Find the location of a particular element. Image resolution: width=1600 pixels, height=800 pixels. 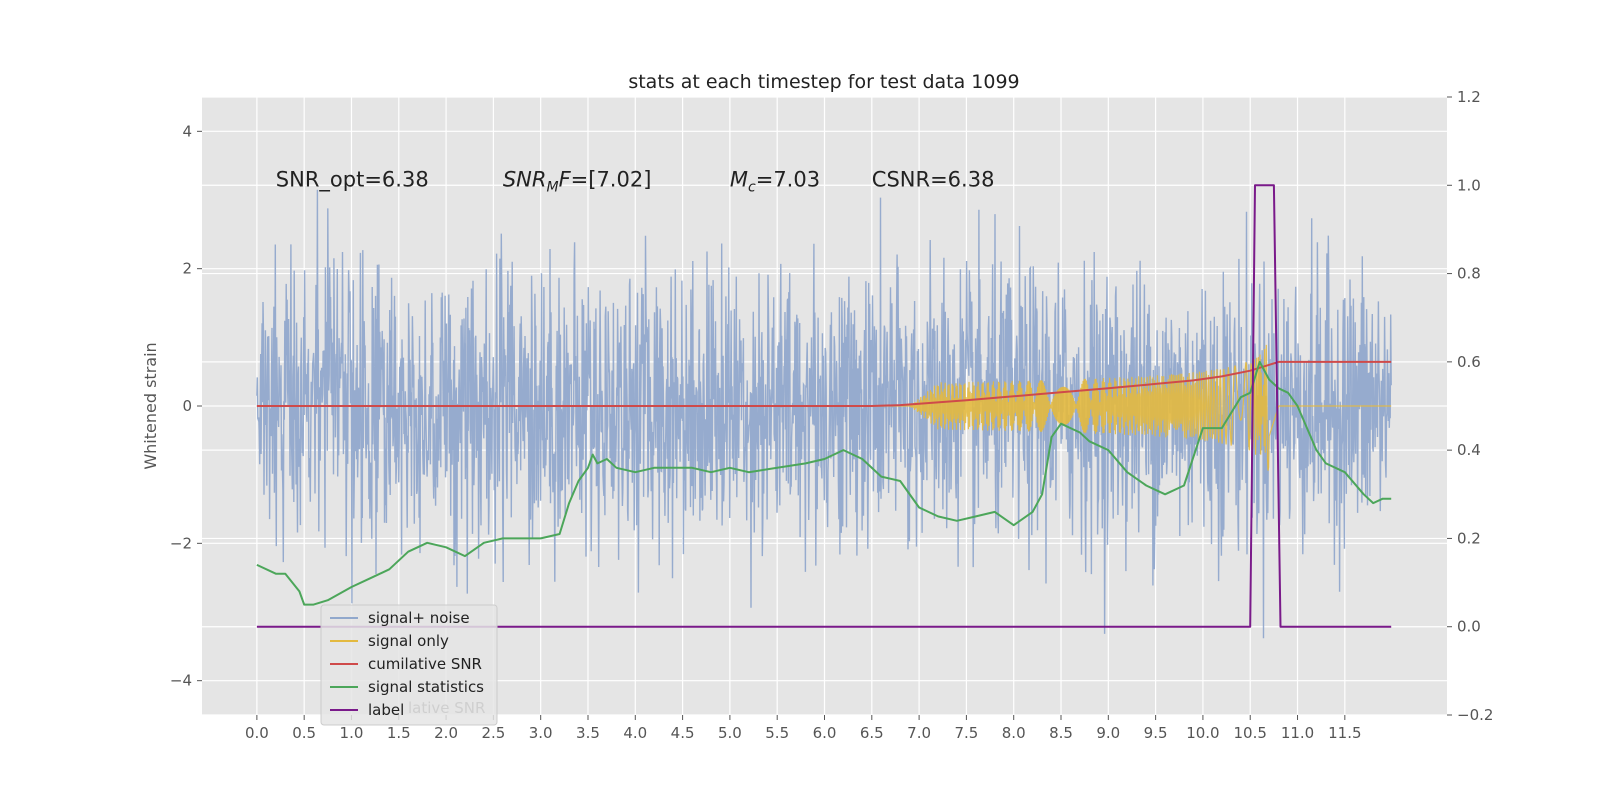

y-axis-right: −0.2 0.0 0.2 0.4 0.6 0.8 1.0 1.2 is located at coordinates (1470, 406).